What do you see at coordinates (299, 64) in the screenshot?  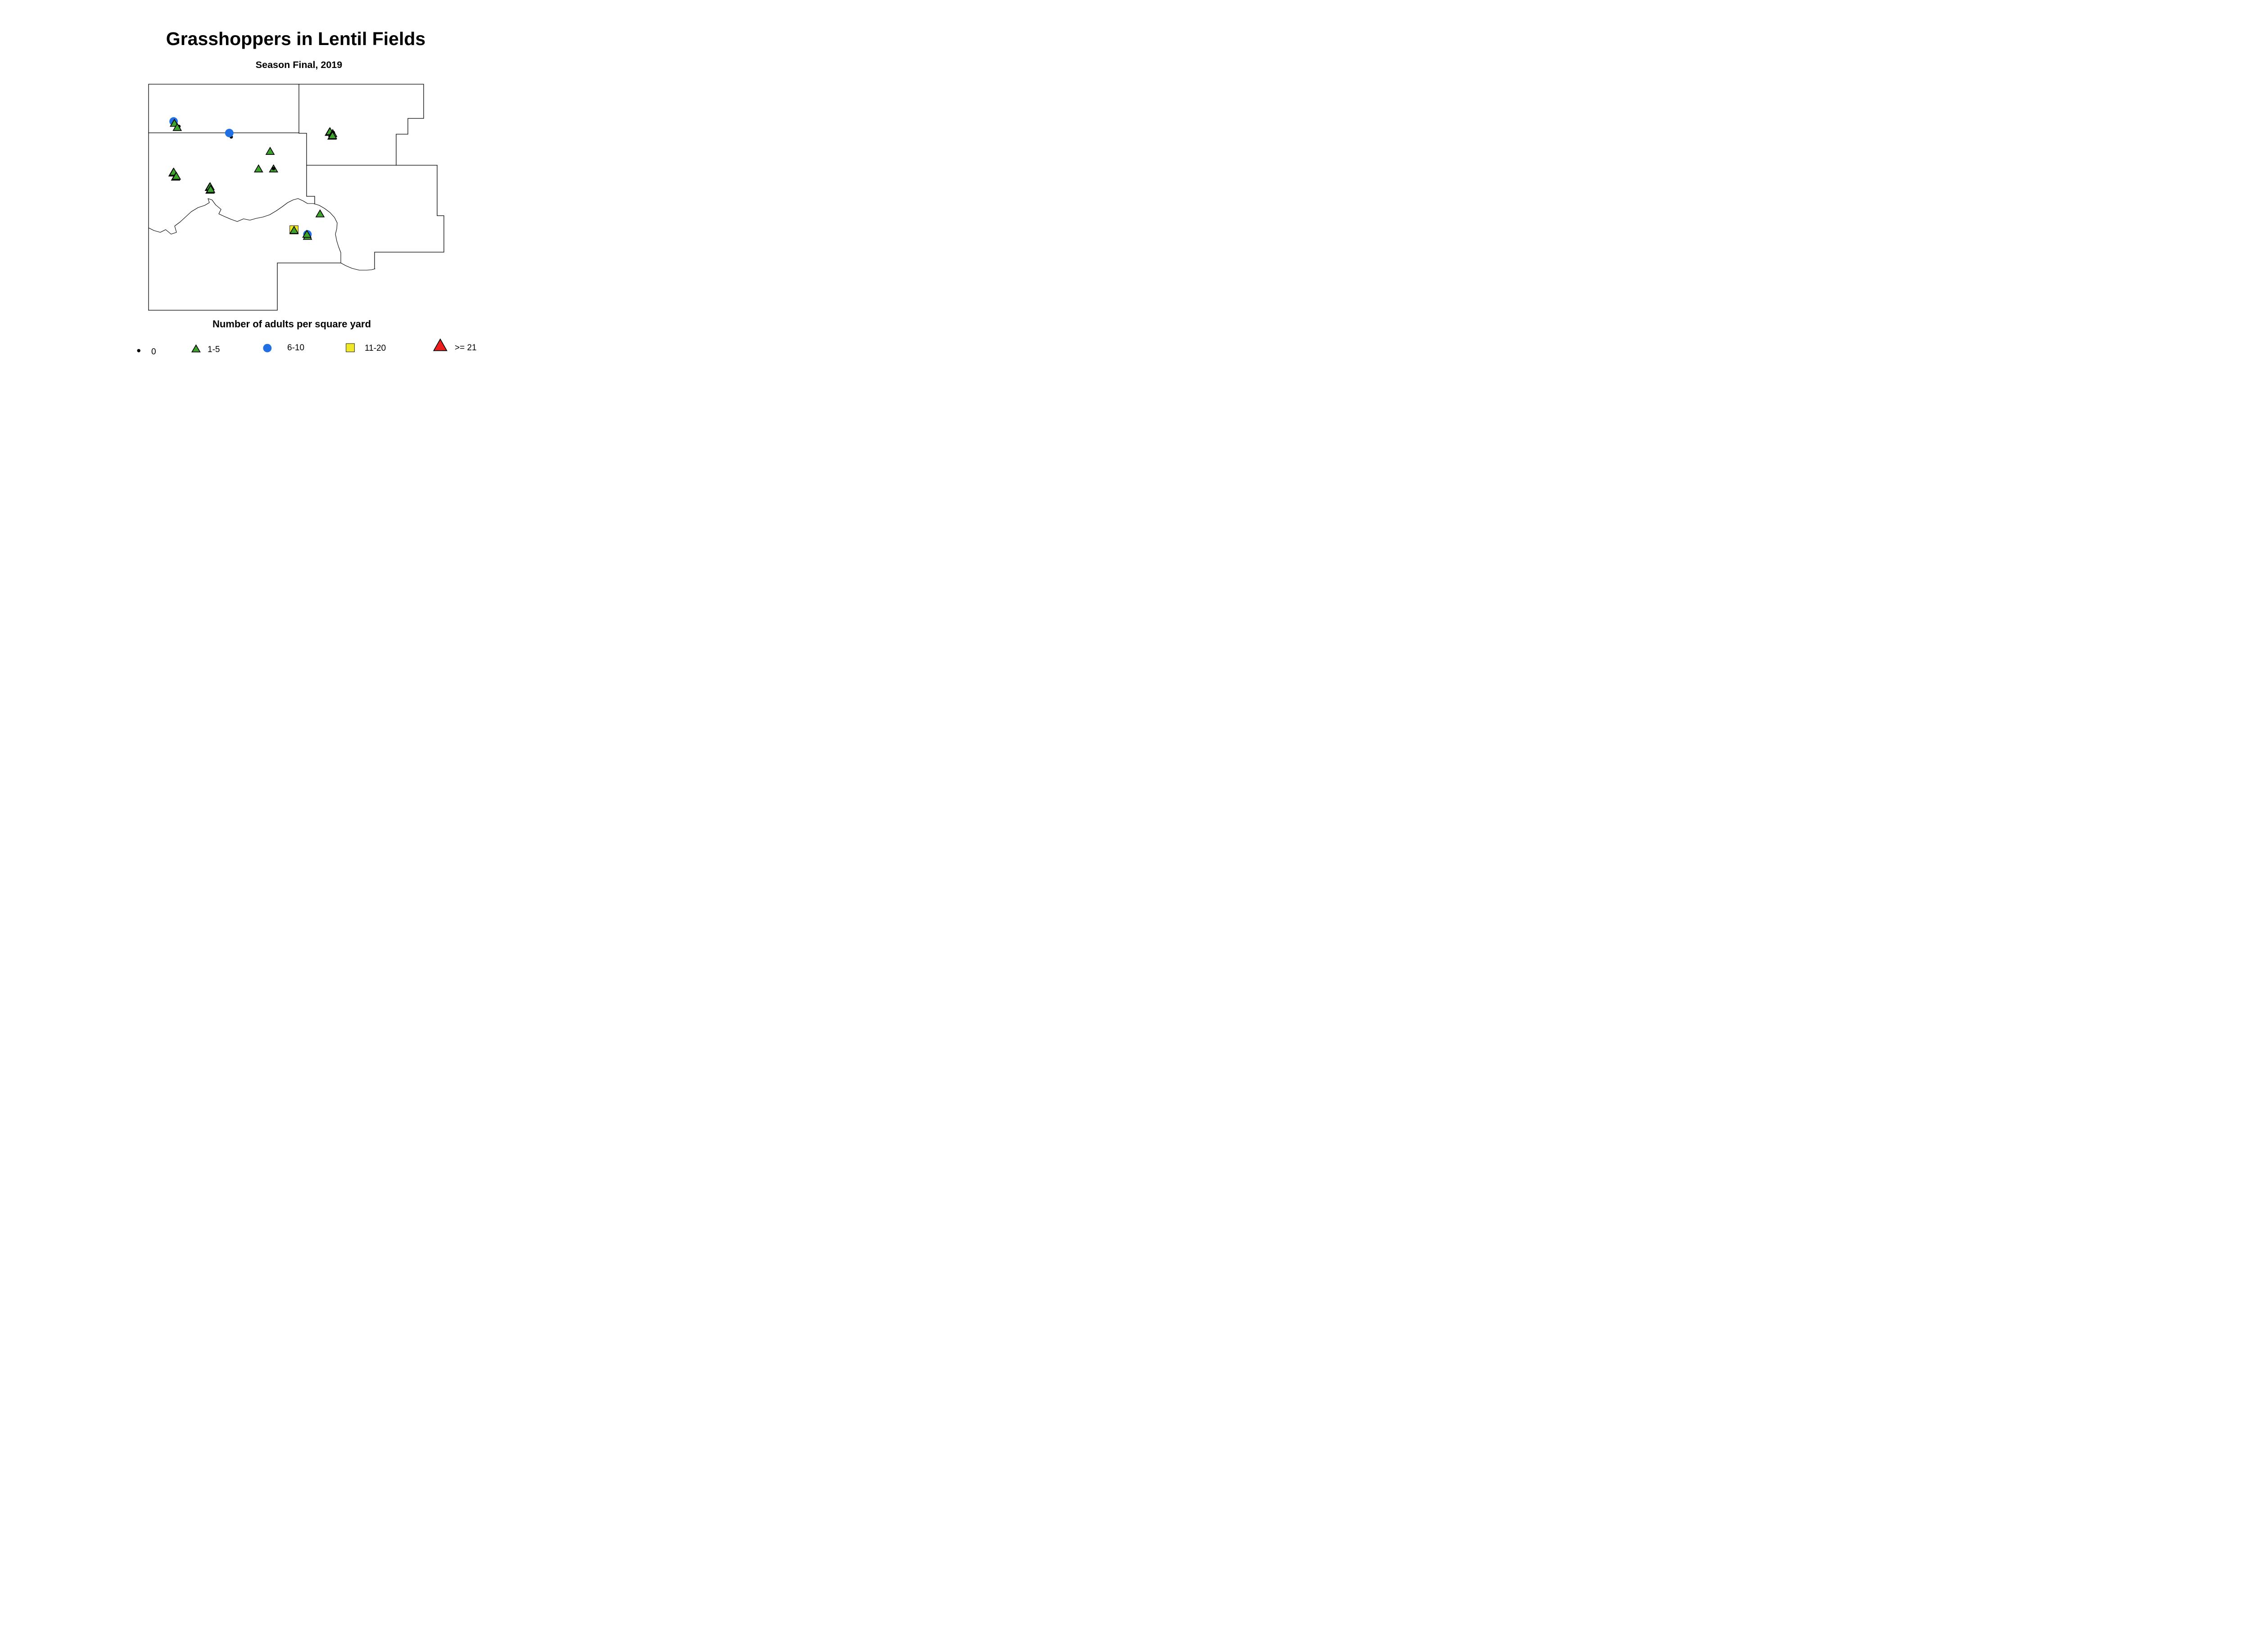 I see `chart-subtitle: Season Final, 2019` at bounding box center [299, 64].